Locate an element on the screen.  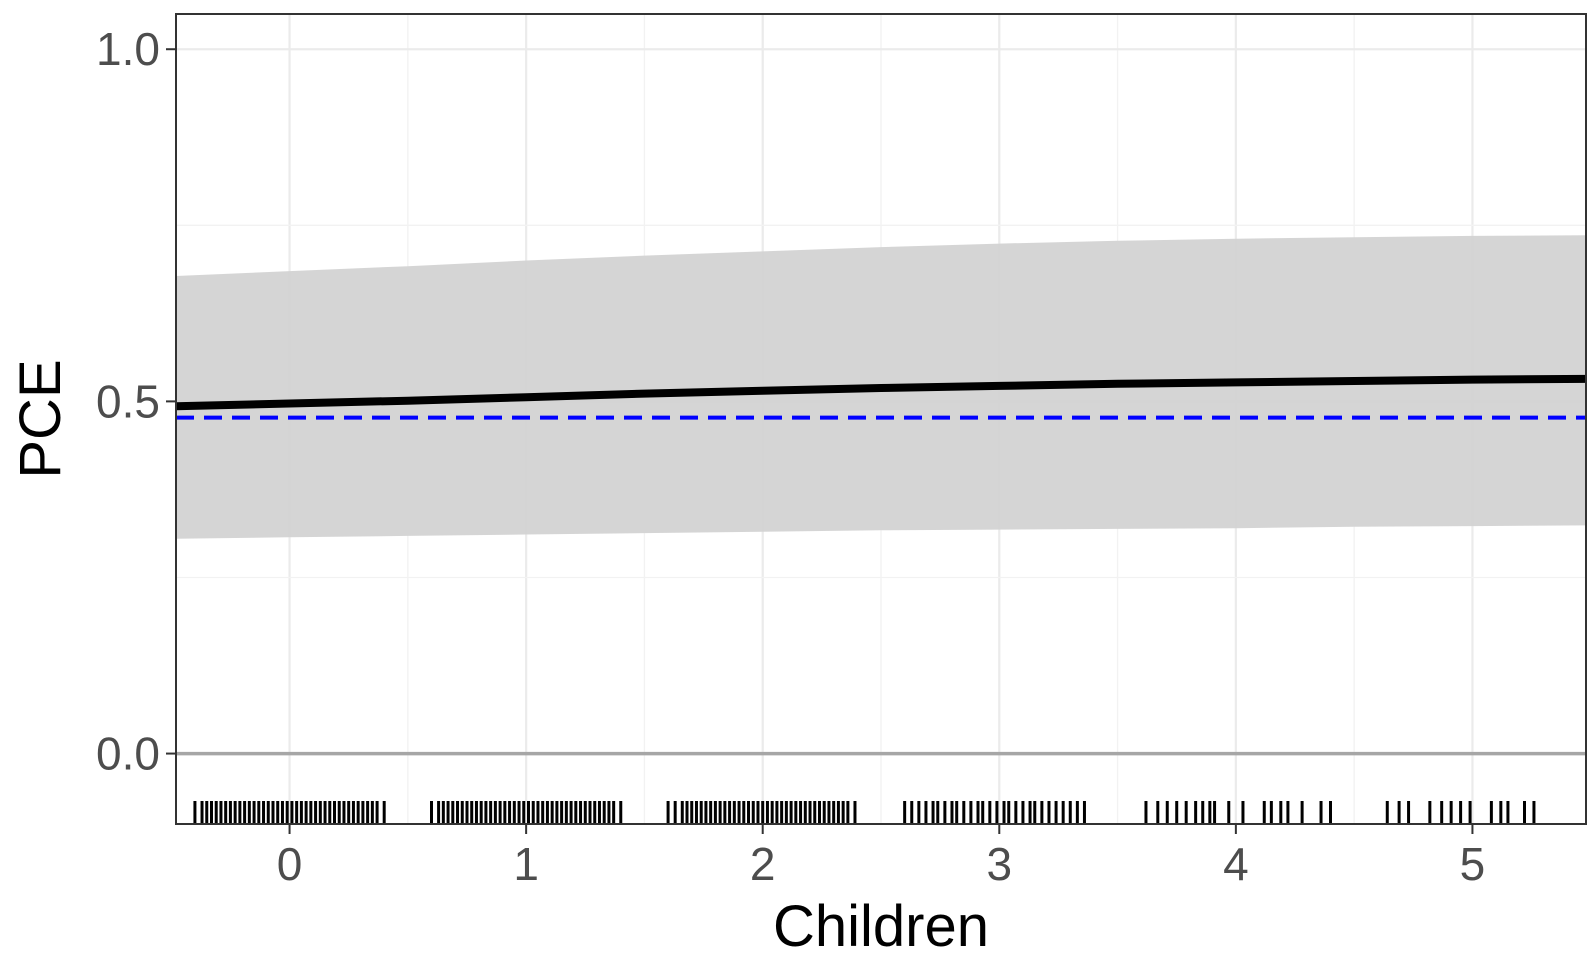
x-axis-title: Children is located at coordinates (881, 926).